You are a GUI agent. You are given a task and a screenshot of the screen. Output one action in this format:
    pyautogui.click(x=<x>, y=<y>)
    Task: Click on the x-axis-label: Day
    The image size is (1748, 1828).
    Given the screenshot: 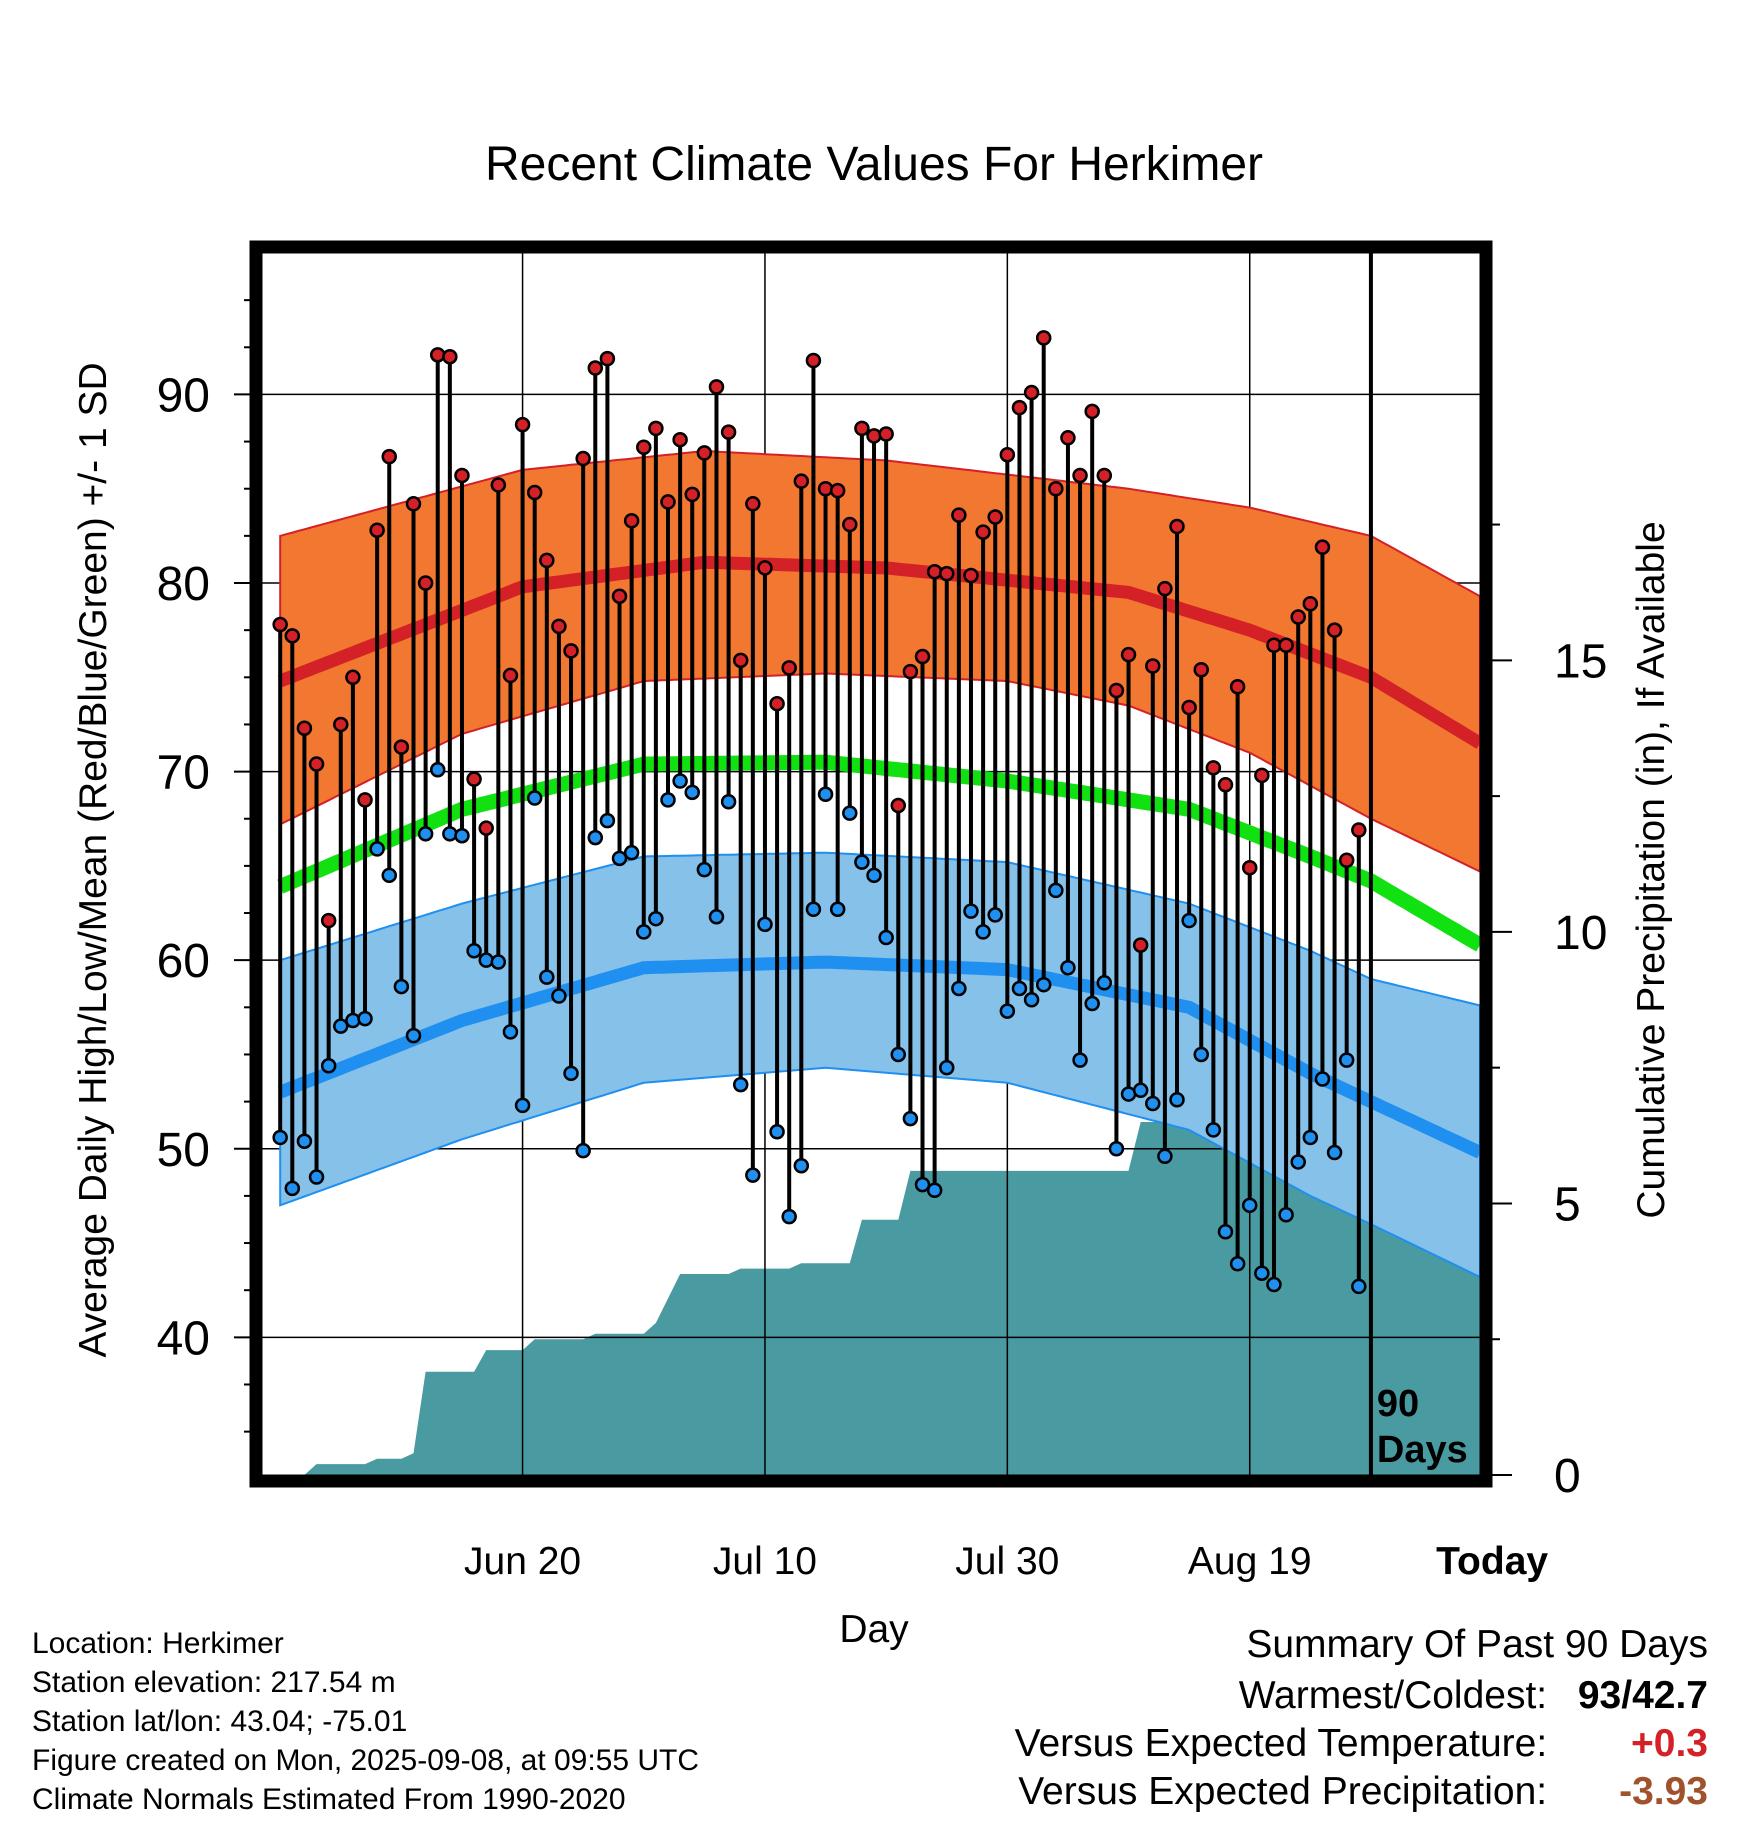 What is the action you would take?
    pyautogui.click(x=874, y=1629)
    